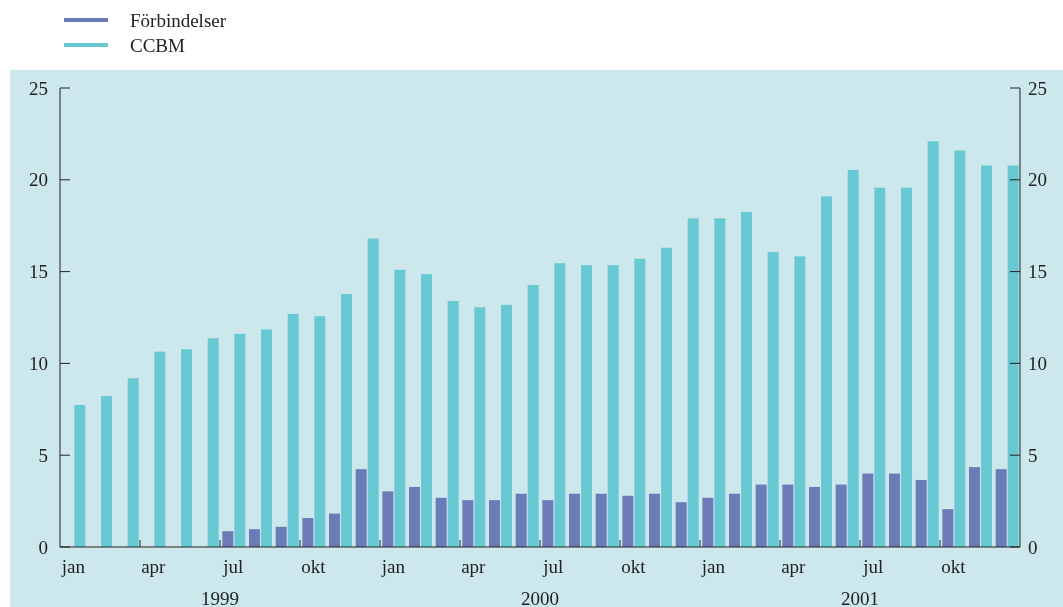 The height and width of the screenshot is (607, 1063). What do you see at coordinates (1037, 364) in the screenshot?
I see `y2-tick-label: 10` at bounding box center [1037, 364].